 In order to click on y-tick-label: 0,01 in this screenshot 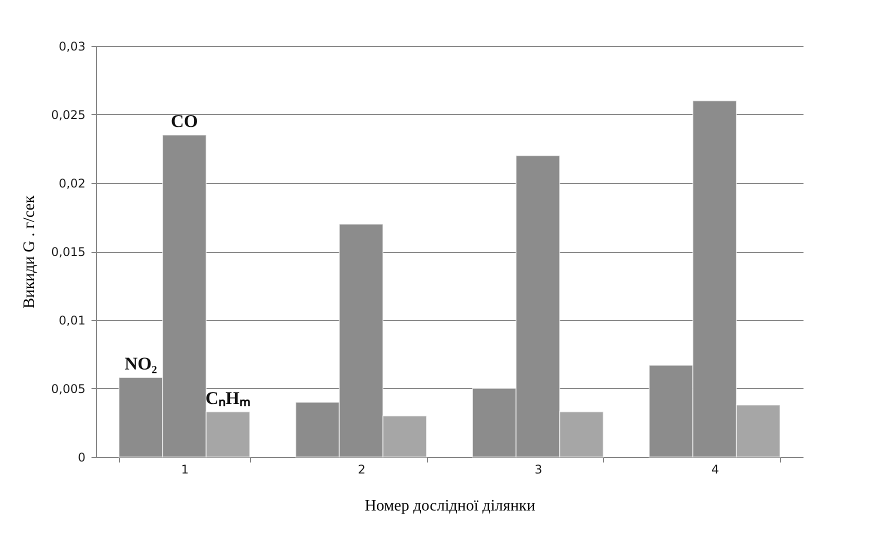, I will do `click(72, 321)`.